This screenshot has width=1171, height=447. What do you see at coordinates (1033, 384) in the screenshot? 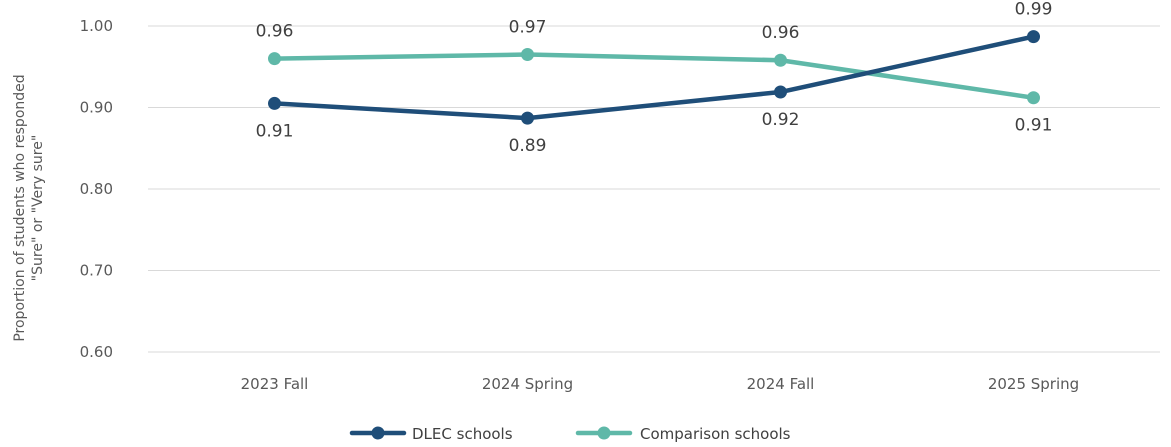
I see `x-tick-label: 2025 Spring` at bounding box center [1033, 384].